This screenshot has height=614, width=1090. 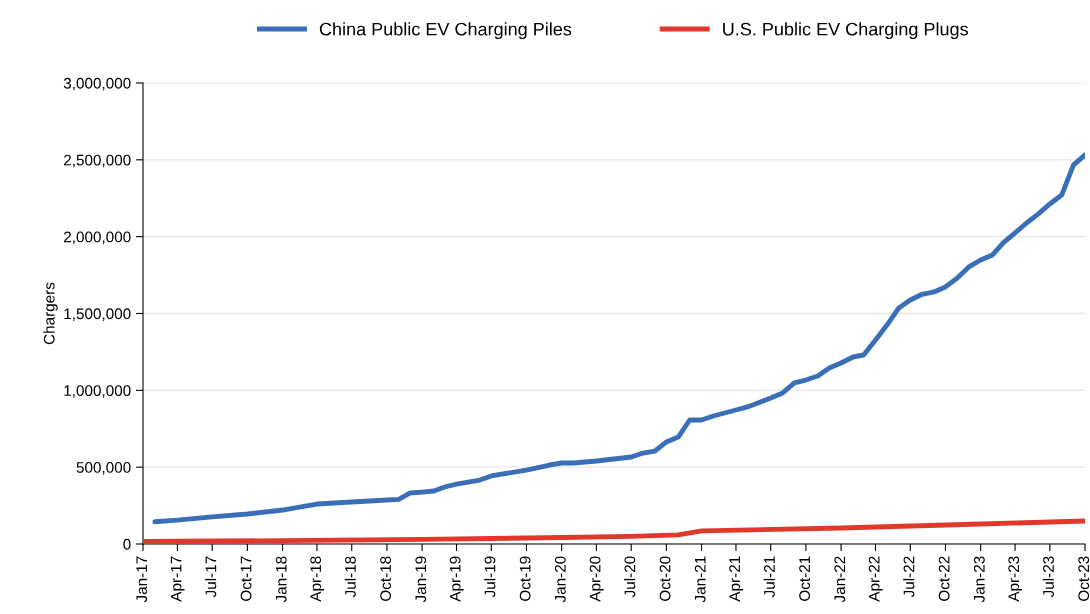 I want to click on x-tick-label: Jul-19, so click(x=490, y=577).